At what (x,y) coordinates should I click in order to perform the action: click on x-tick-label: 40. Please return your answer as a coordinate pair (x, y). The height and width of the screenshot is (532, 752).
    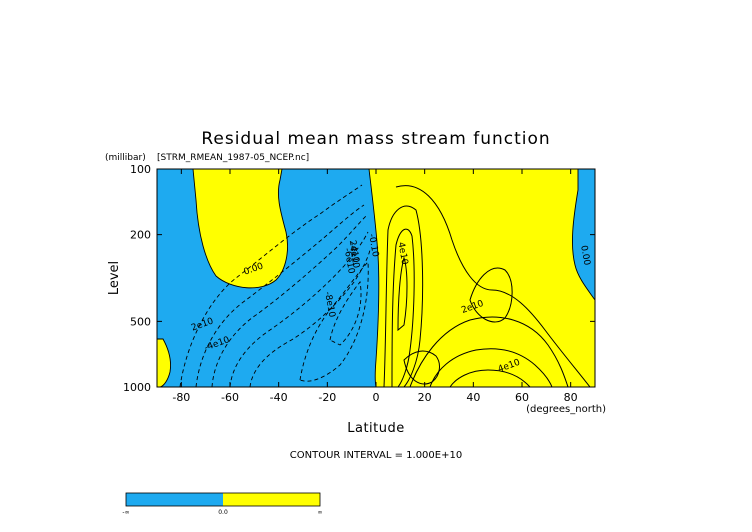
    Looking at the image, I should click on (473, 397).